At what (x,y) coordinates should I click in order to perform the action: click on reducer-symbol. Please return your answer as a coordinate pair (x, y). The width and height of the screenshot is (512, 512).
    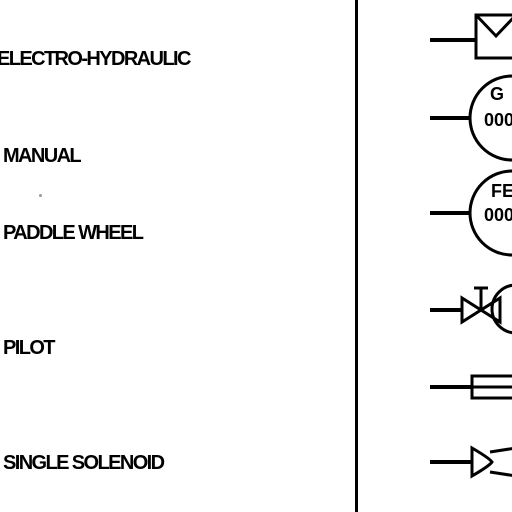
    Looking at the image, I should click on (471, 462).